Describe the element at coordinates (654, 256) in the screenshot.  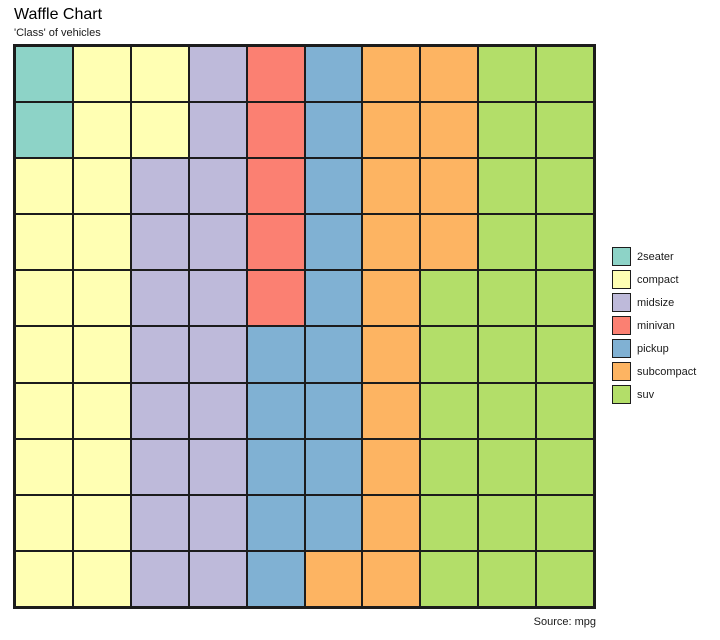
I see `legend-item-2seater: 2seater` at that location.